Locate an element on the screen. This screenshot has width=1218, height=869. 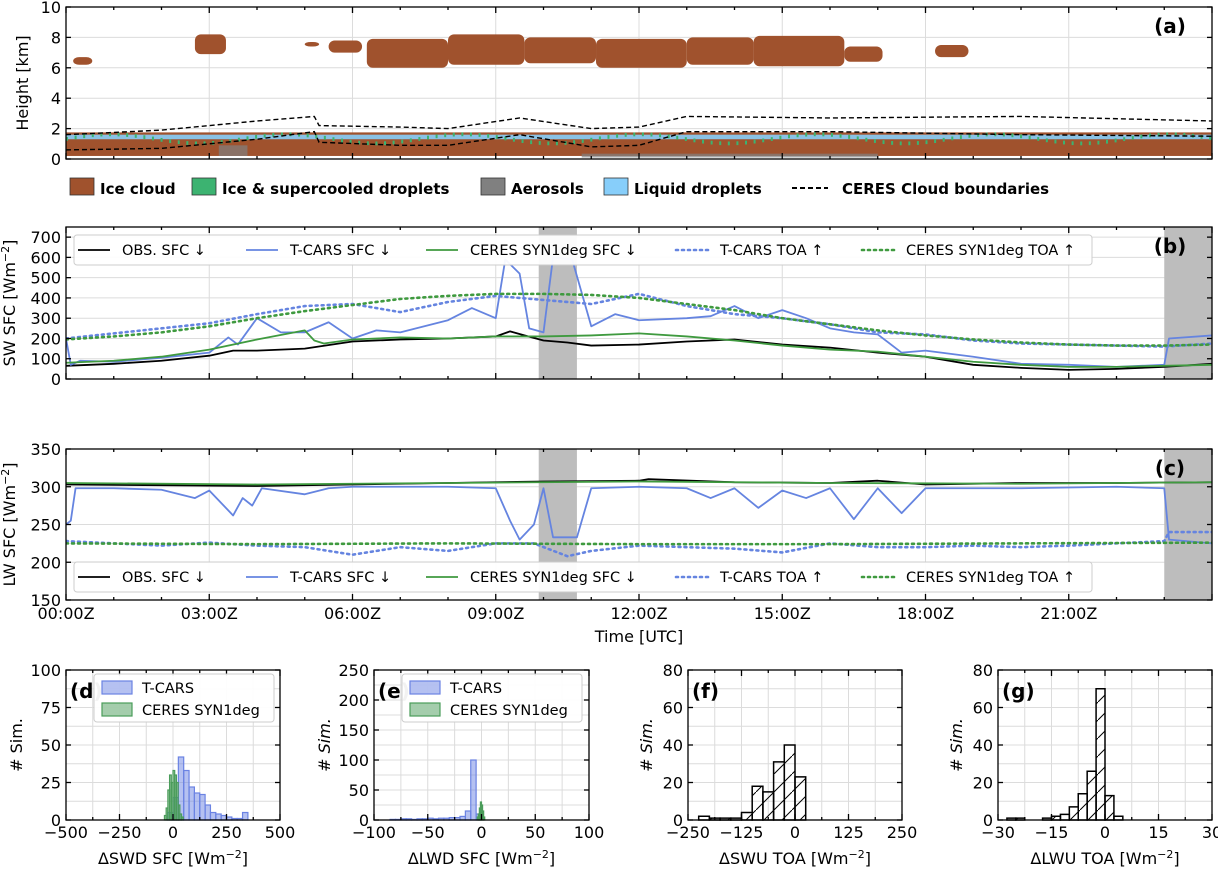
d-legend-box is located at coordinates (184, 698).